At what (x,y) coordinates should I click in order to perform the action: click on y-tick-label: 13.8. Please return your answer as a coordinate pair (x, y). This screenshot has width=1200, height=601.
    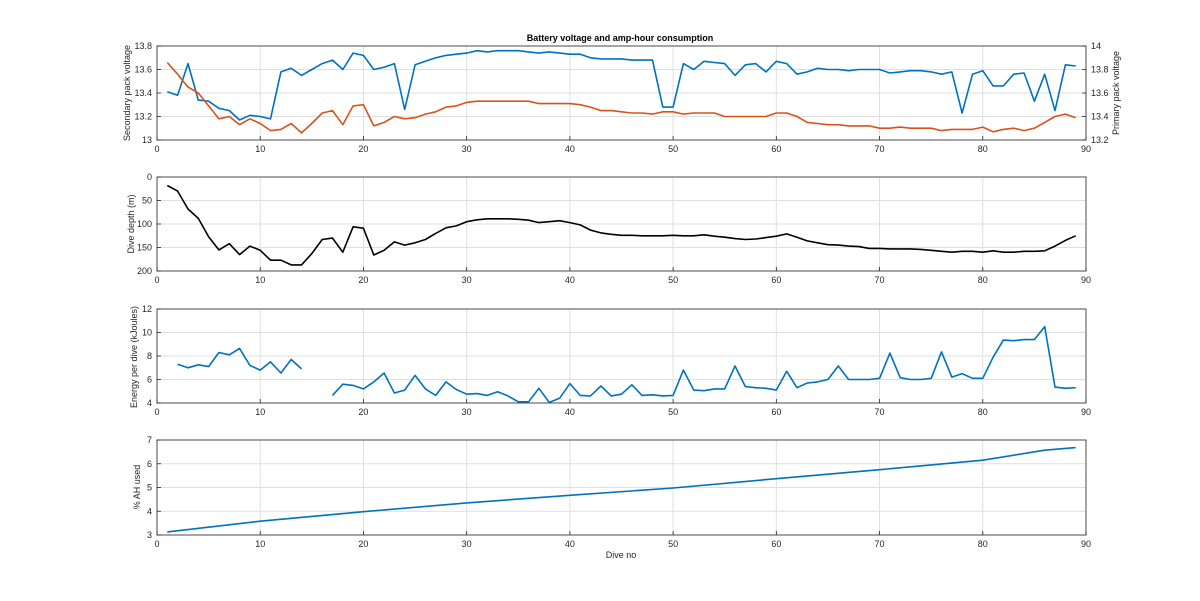
    Looking at the image, I should click on (143, 46).